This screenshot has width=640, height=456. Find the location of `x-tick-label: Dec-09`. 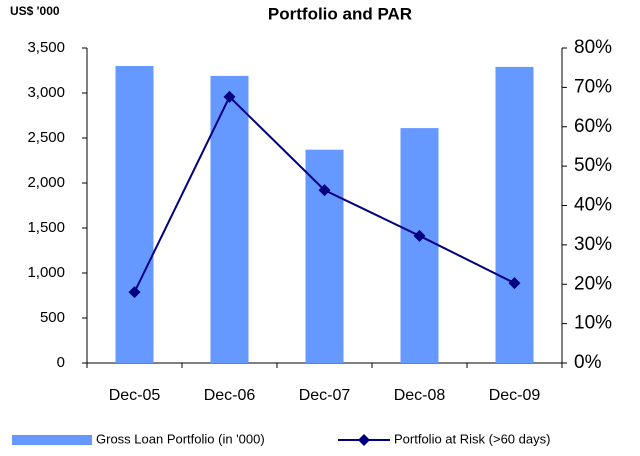

x-tick-label: Dec-09 is located at coordinates (515, 395).